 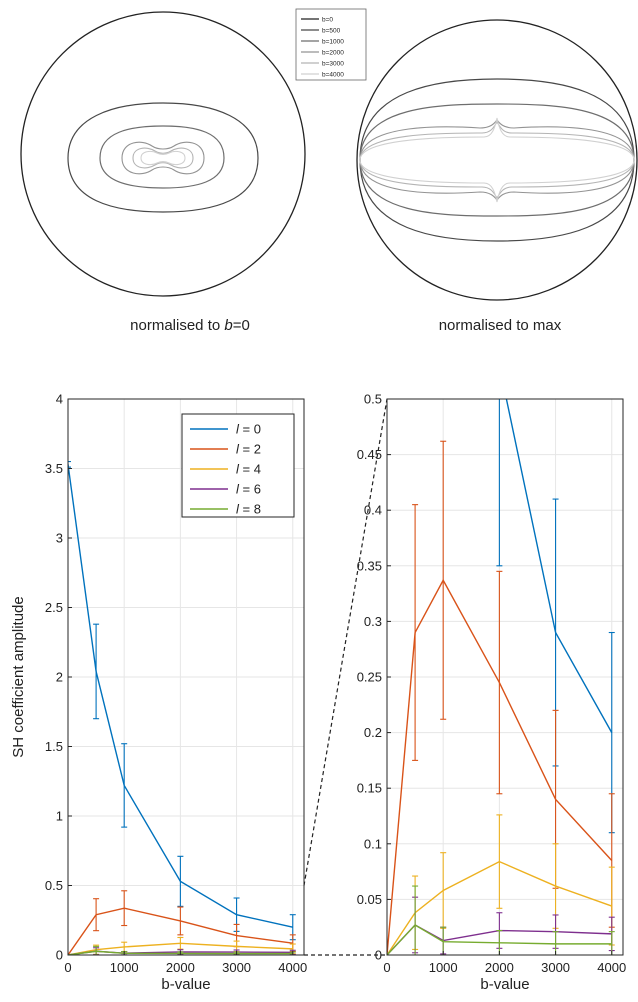 What do you see at coordinates (18, 676) in the screenshot?
I see `y-axis-label: SH coefficient amplitude` at bounding box center [18, 676].